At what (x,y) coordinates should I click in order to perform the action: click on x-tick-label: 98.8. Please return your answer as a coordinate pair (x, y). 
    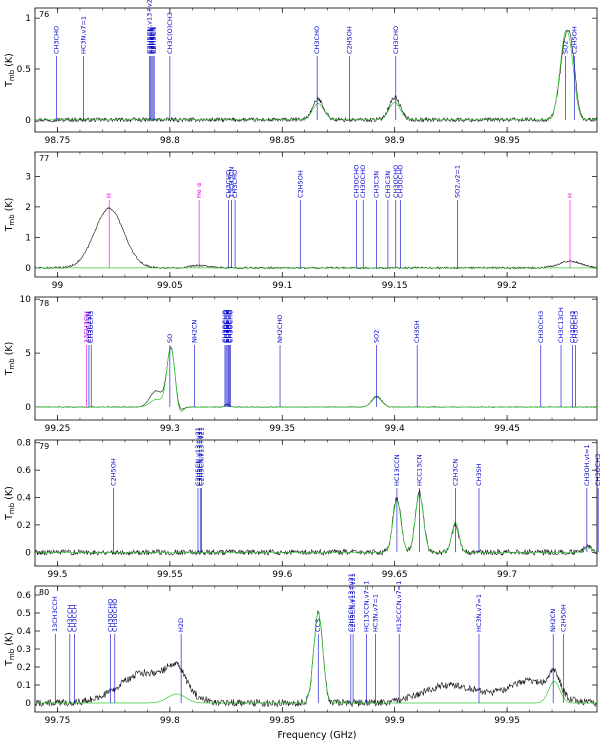
    Looking at the image, I should click on (170, 141).